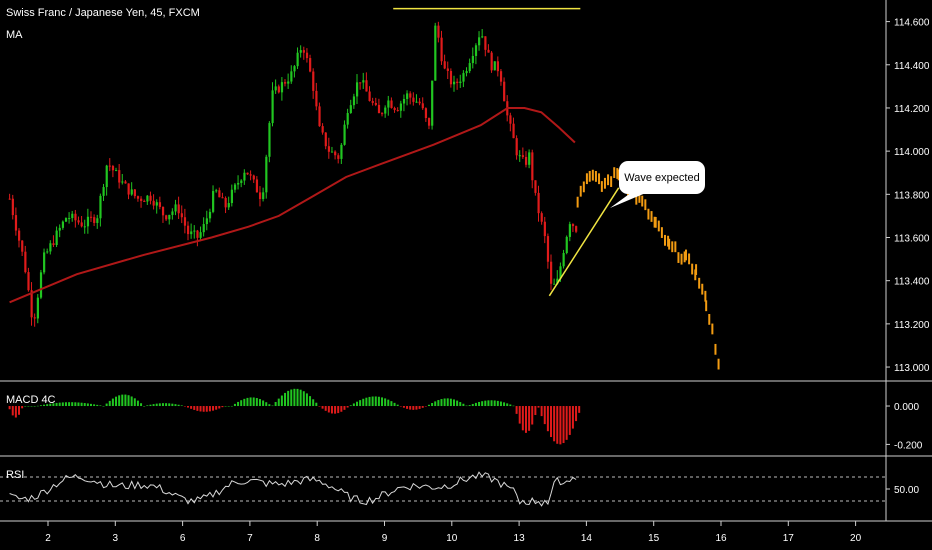 This screenshot has height=550, width=932. Describe the element at coordinates (520, 538) in the screenshot. I see `x-tick-label: 13` at that location.